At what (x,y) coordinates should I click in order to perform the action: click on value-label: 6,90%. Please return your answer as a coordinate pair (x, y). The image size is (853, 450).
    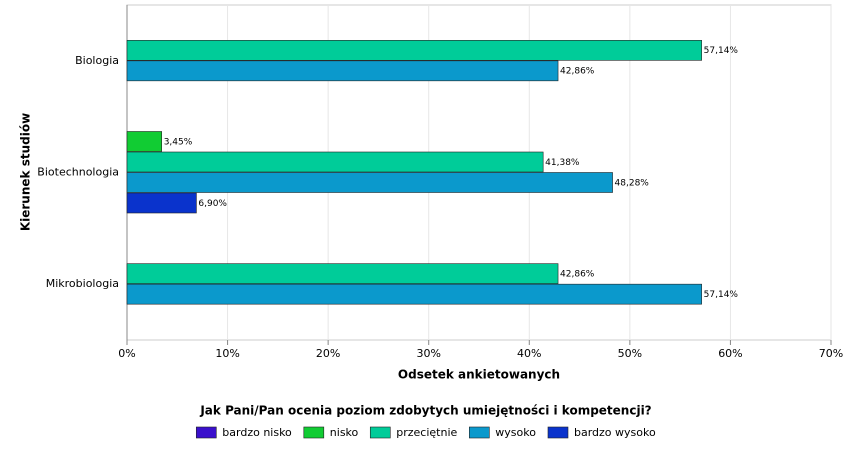
    Looking at the image, I should click on (212, 204).